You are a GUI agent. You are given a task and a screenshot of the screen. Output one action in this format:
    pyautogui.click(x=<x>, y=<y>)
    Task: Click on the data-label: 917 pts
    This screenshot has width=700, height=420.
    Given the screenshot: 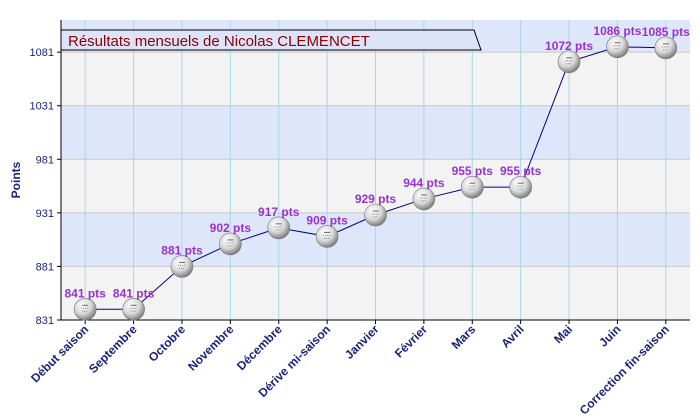 What is the action you would take?
    pyautogui.click(x=279, y=212)
    